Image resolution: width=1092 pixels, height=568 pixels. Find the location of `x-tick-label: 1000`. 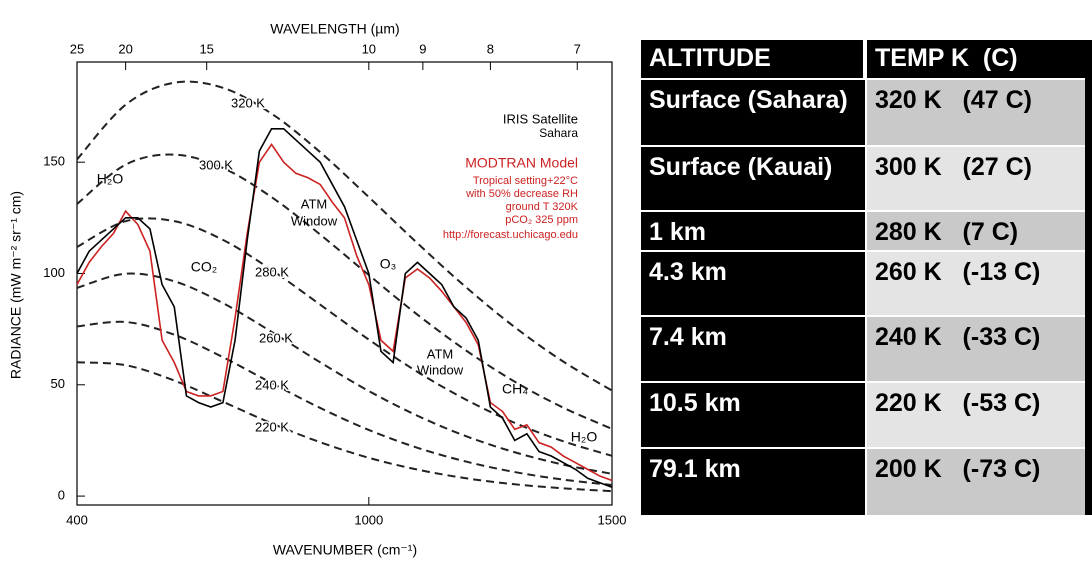

x-tick-label: 1000 is located at coordinates (368, 519).